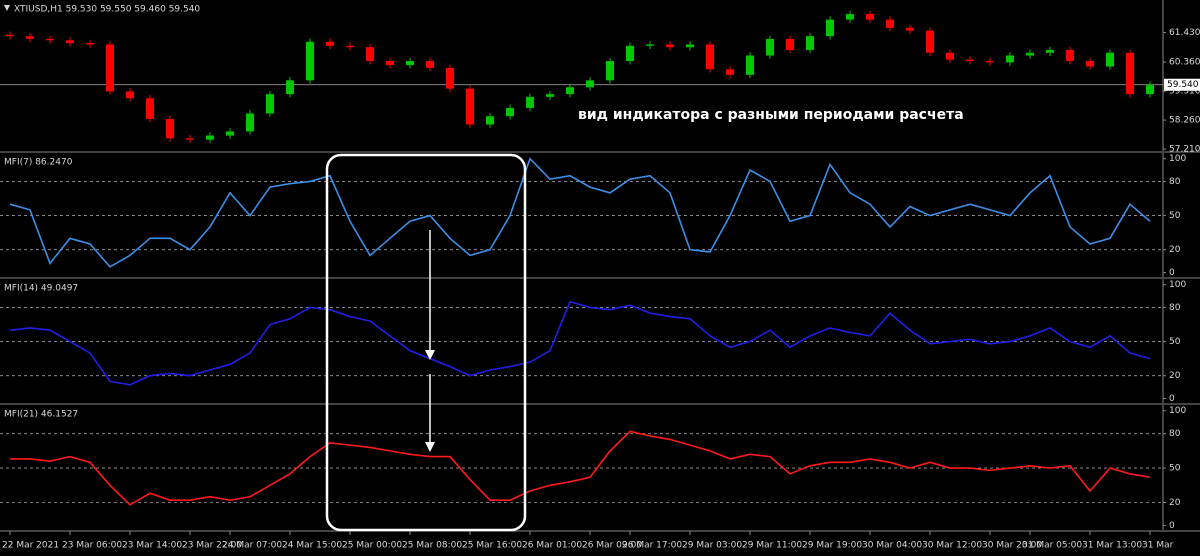 This screenshot has height=556, width=1200. What do you see at coordinates (1052, 546) in the screenshot?
I see `x-tick-label: 31 Mar 05:00` at bounding box center [1052, 546].